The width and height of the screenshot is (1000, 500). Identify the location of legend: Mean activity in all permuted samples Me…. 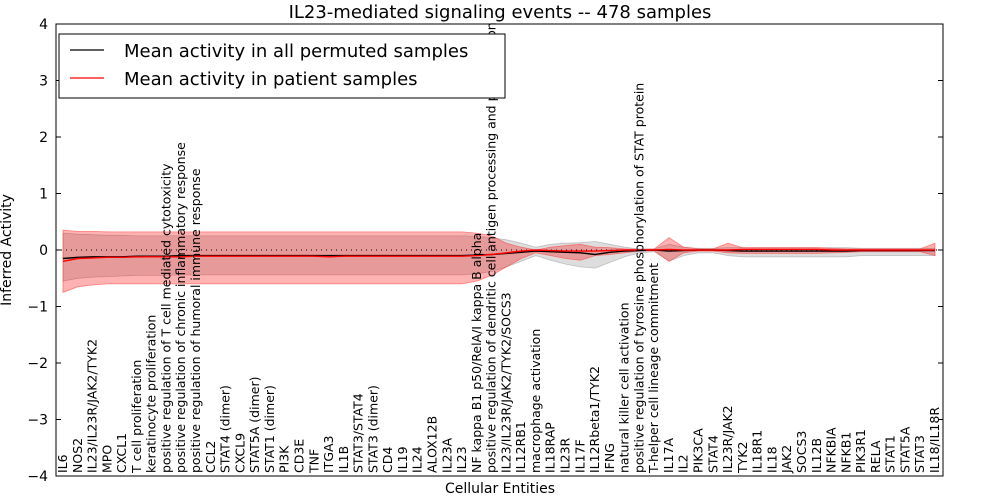
(282, 66).